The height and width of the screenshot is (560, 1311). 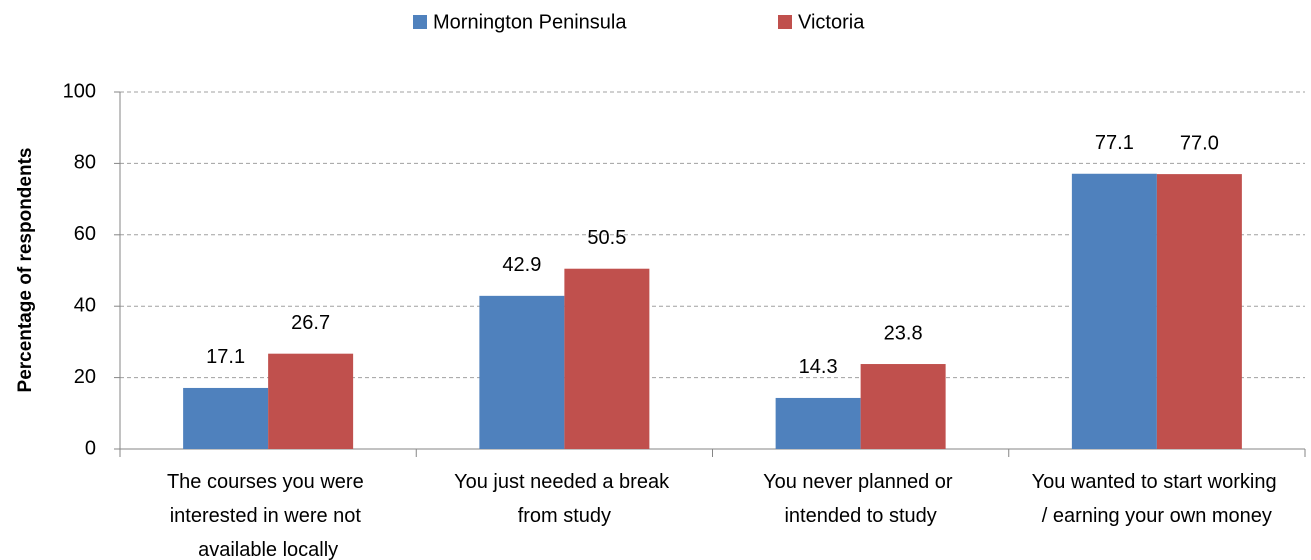 I want to click on x-tick-label-line: intended to study, so click(x=860, y=516).